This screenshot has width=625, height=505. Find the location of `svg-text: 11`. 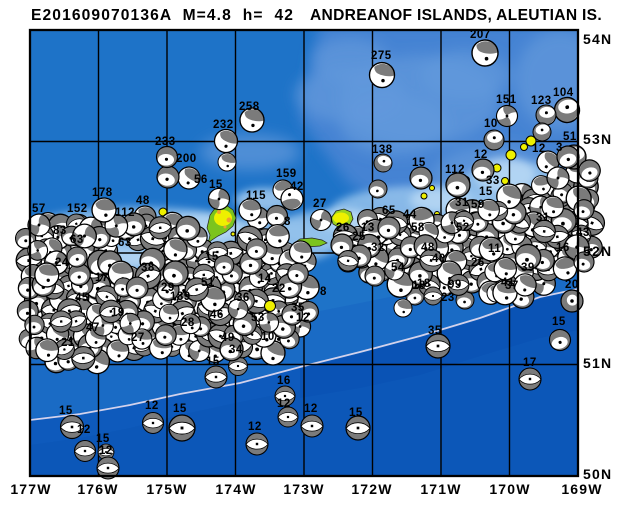

svg-text: 11 is located at coordinates (494, 249).